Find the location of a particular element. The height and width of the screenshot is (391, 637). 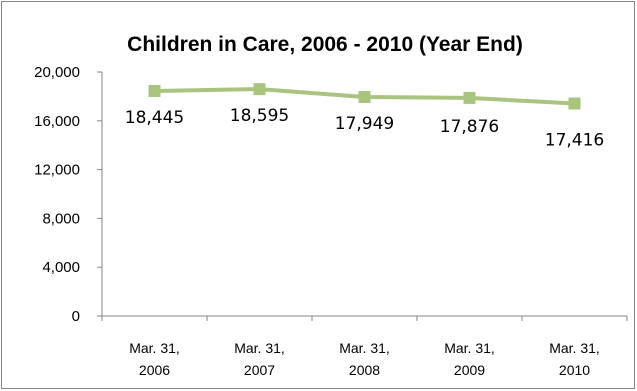

data-labels: 18,445 18,595 17,949 17,876 17,416 is located at coordinates (364, 128).